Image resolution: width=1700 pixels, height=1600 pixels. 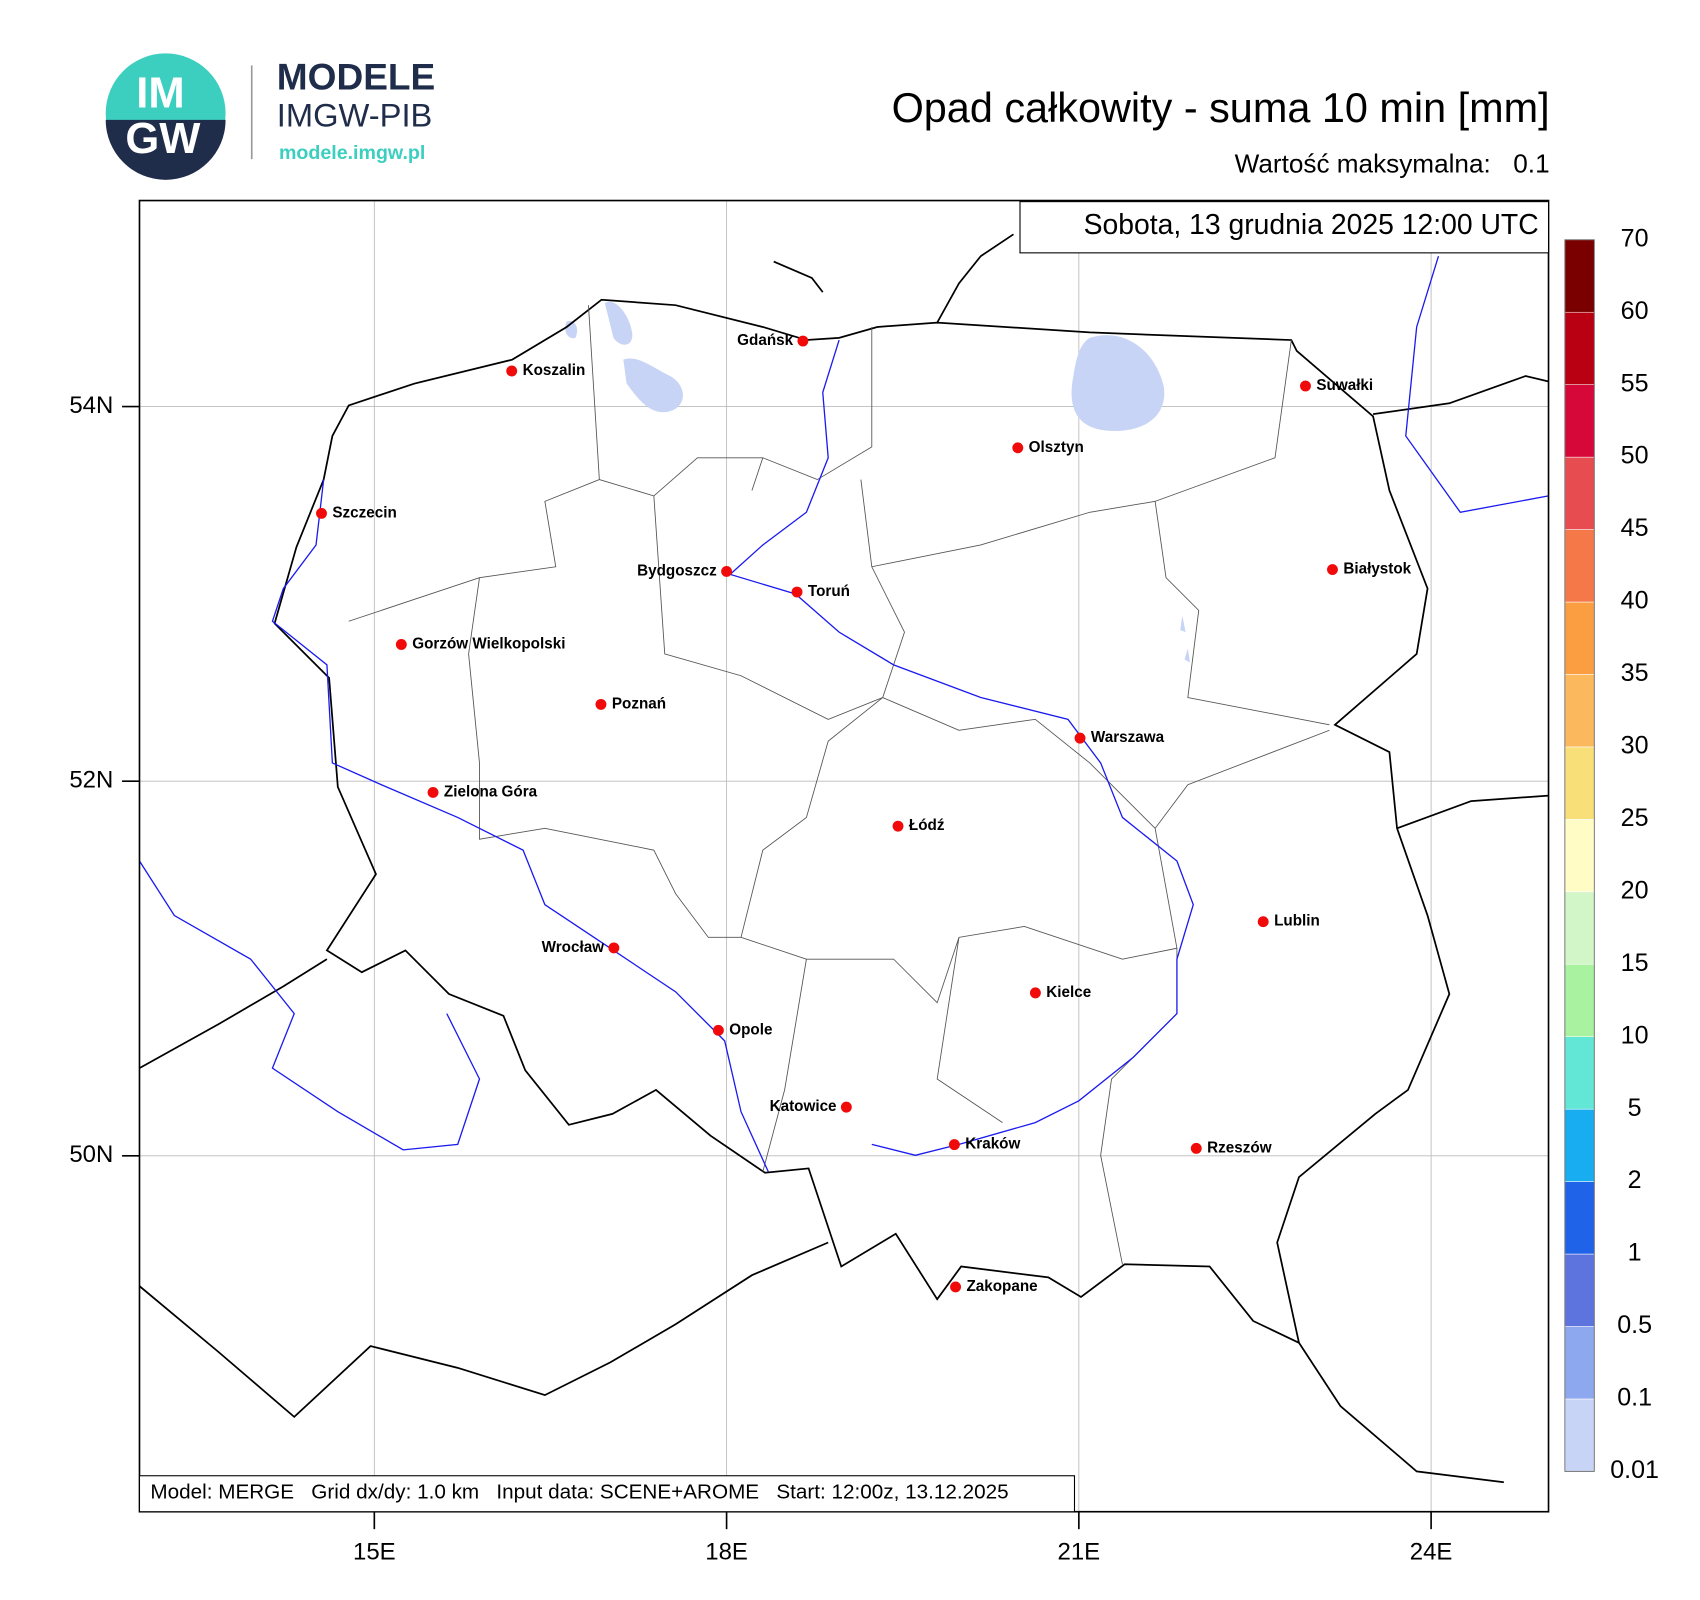 What do you see at coordinates (1311, 225) in the screenshot?
I see `valid-time: Sobota, 13 grudnia 2025 12:00 UTC` at bounding box center [1311, 225].